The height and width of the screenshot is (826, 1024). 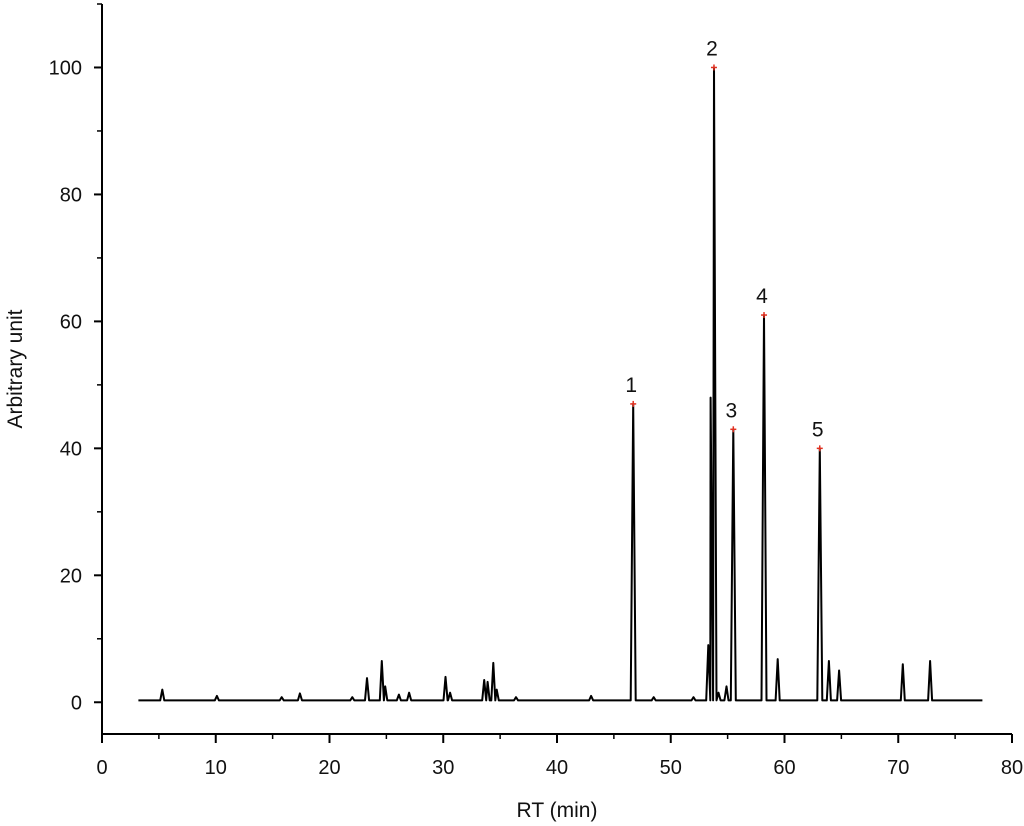 I want to click on x-tick-label: 40, so click(x=557, y=768).